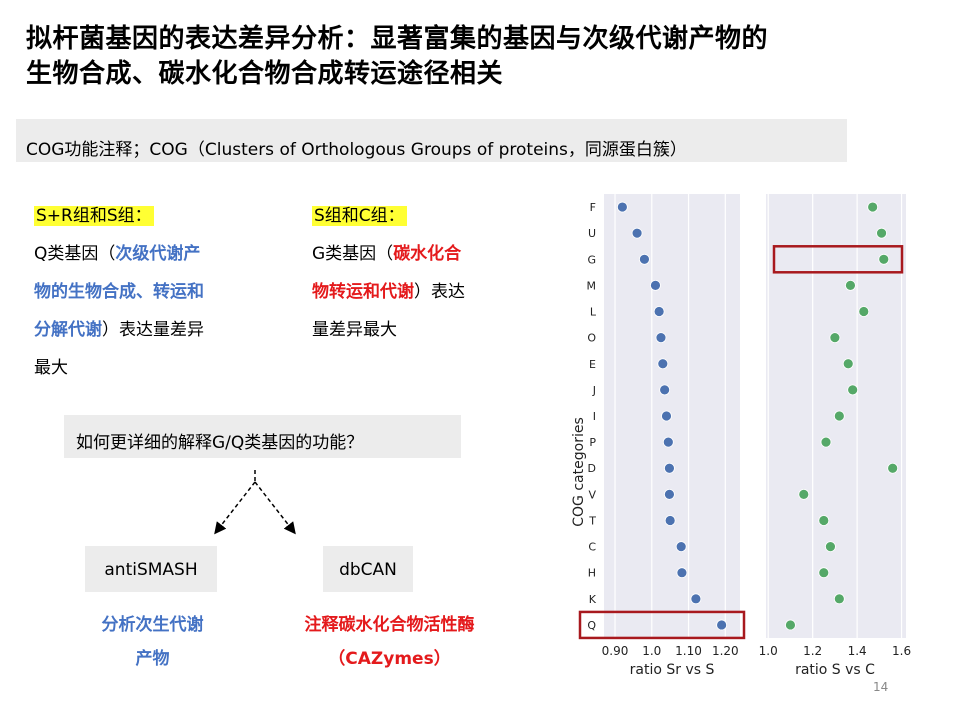 The height and width of the screenshot is (720, 960). What do you see at coordinates (592, 442) in the screenshot?
I see `category-label: P` at bounding box center [592, 442].